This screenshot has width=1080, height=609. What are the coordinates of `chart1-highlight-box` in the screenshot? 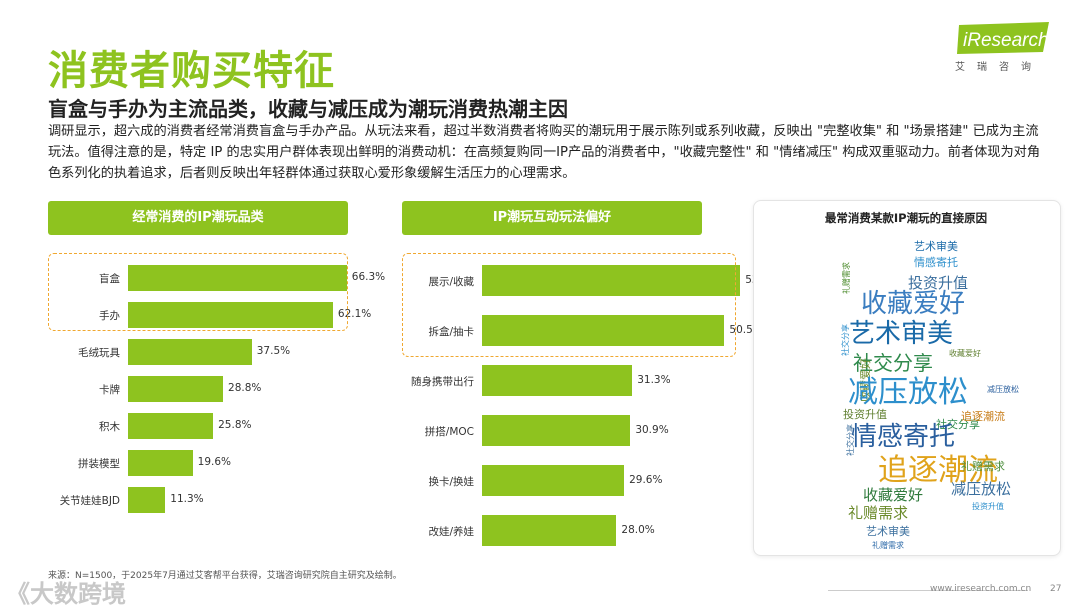 It's located at (198, 292).